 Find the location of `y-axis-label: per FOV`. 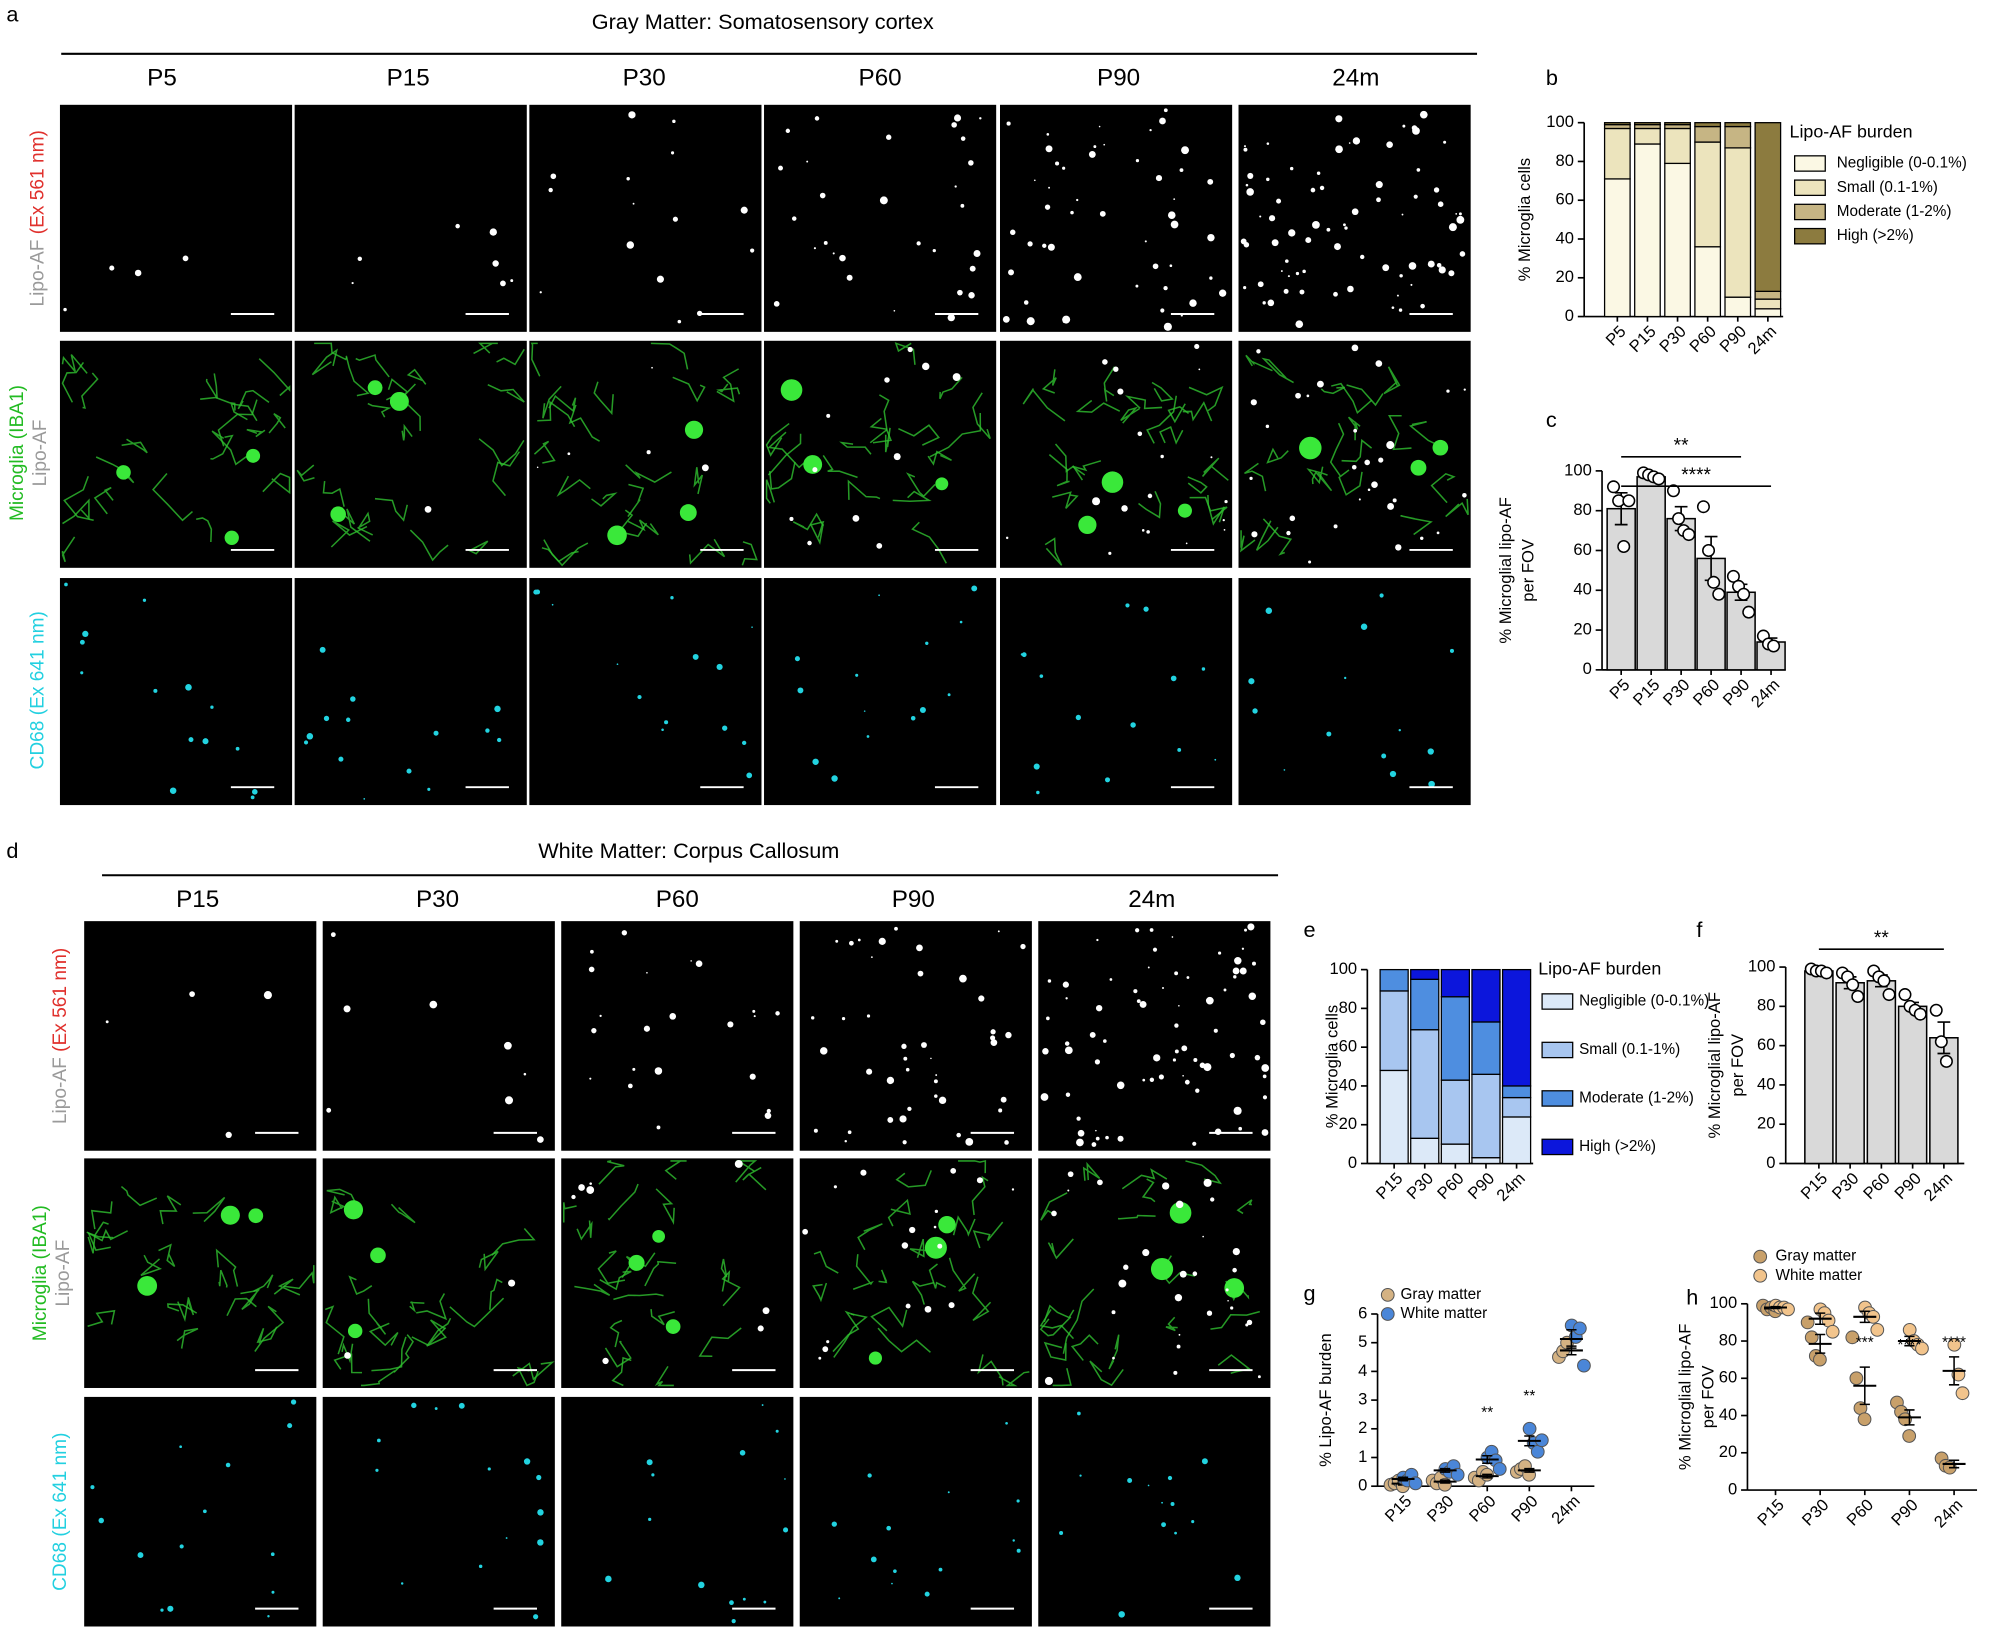

y-axis-label: per FOV is located at coordinates (1528, 570).